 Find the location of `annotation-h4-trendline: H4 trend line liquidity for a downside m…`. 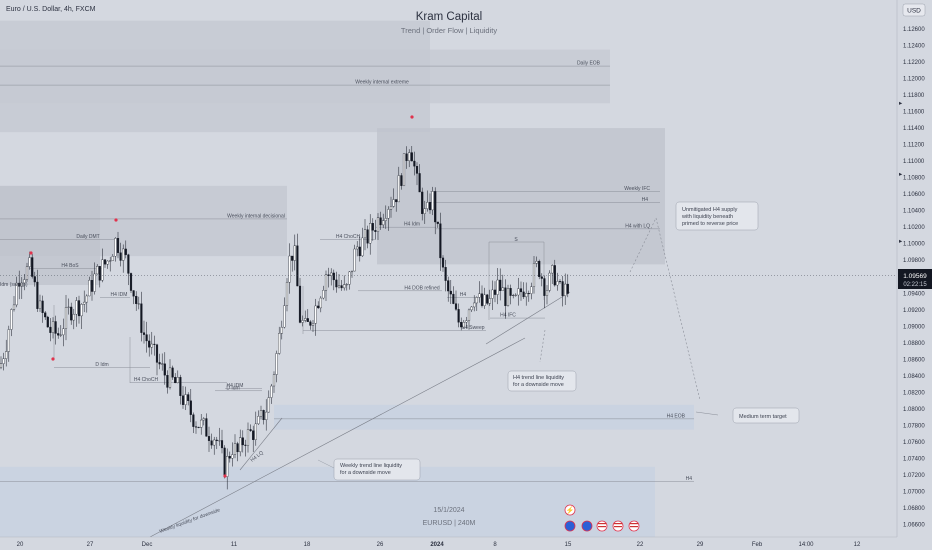

annotation-h4-trendline: H4 trend line liquidity for a downside m… is located at coordinates (542, 381).